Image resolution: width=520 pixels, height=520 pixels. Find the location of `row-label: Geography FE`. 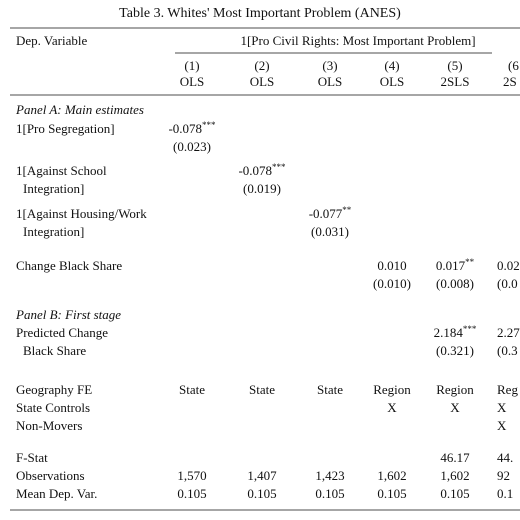

row-label: Geography FE is located at coordinates (54, 389).